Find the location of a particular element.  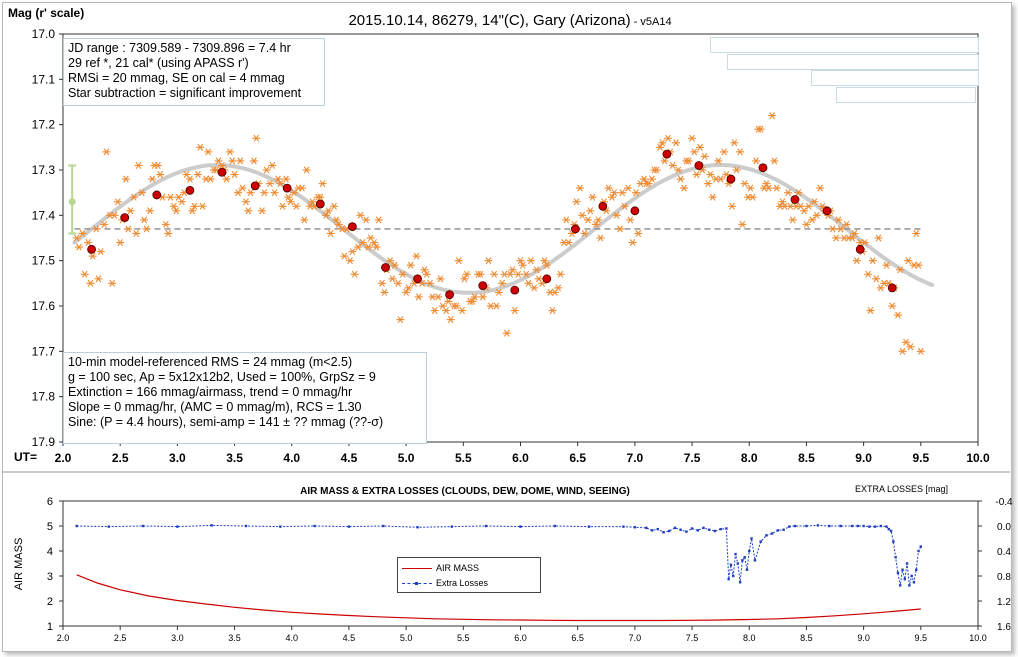

legend-label: AIR MASS is located at coordinates (458, 567).